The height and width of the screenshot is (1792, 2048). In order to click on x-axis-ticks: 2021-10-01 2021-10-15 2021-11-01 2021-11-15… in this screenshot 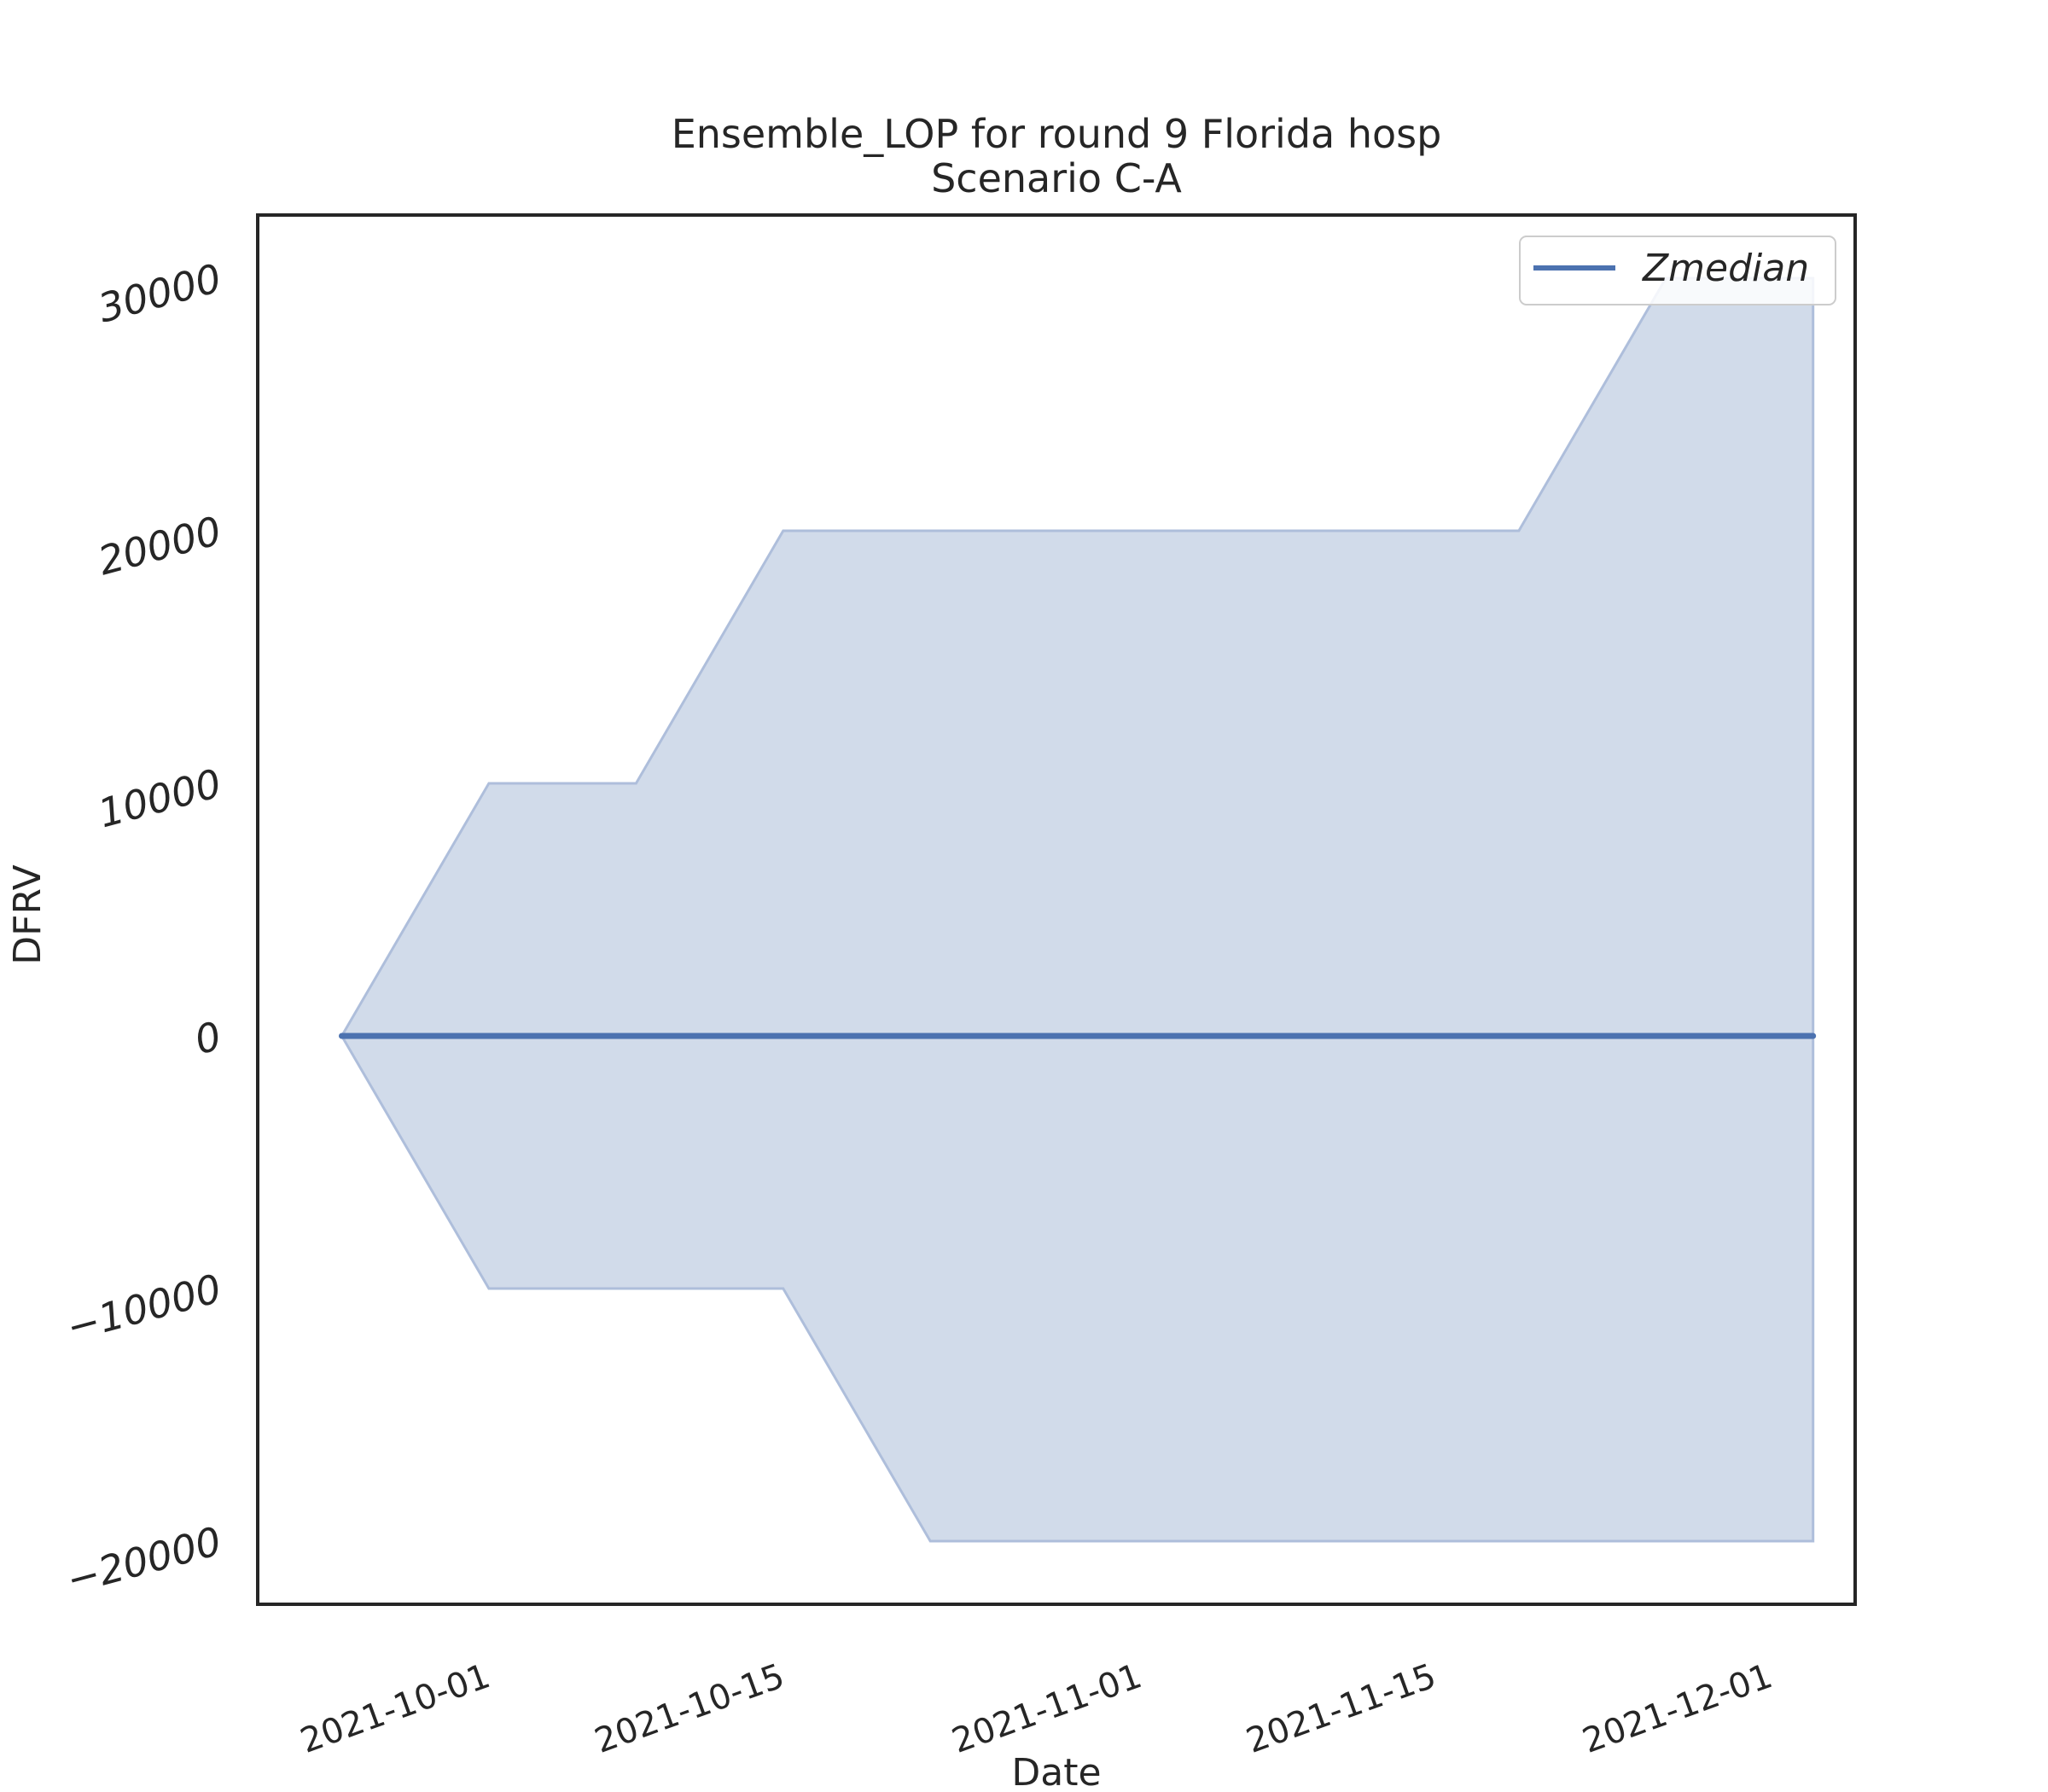, I will do `click(1036, 1708)`.